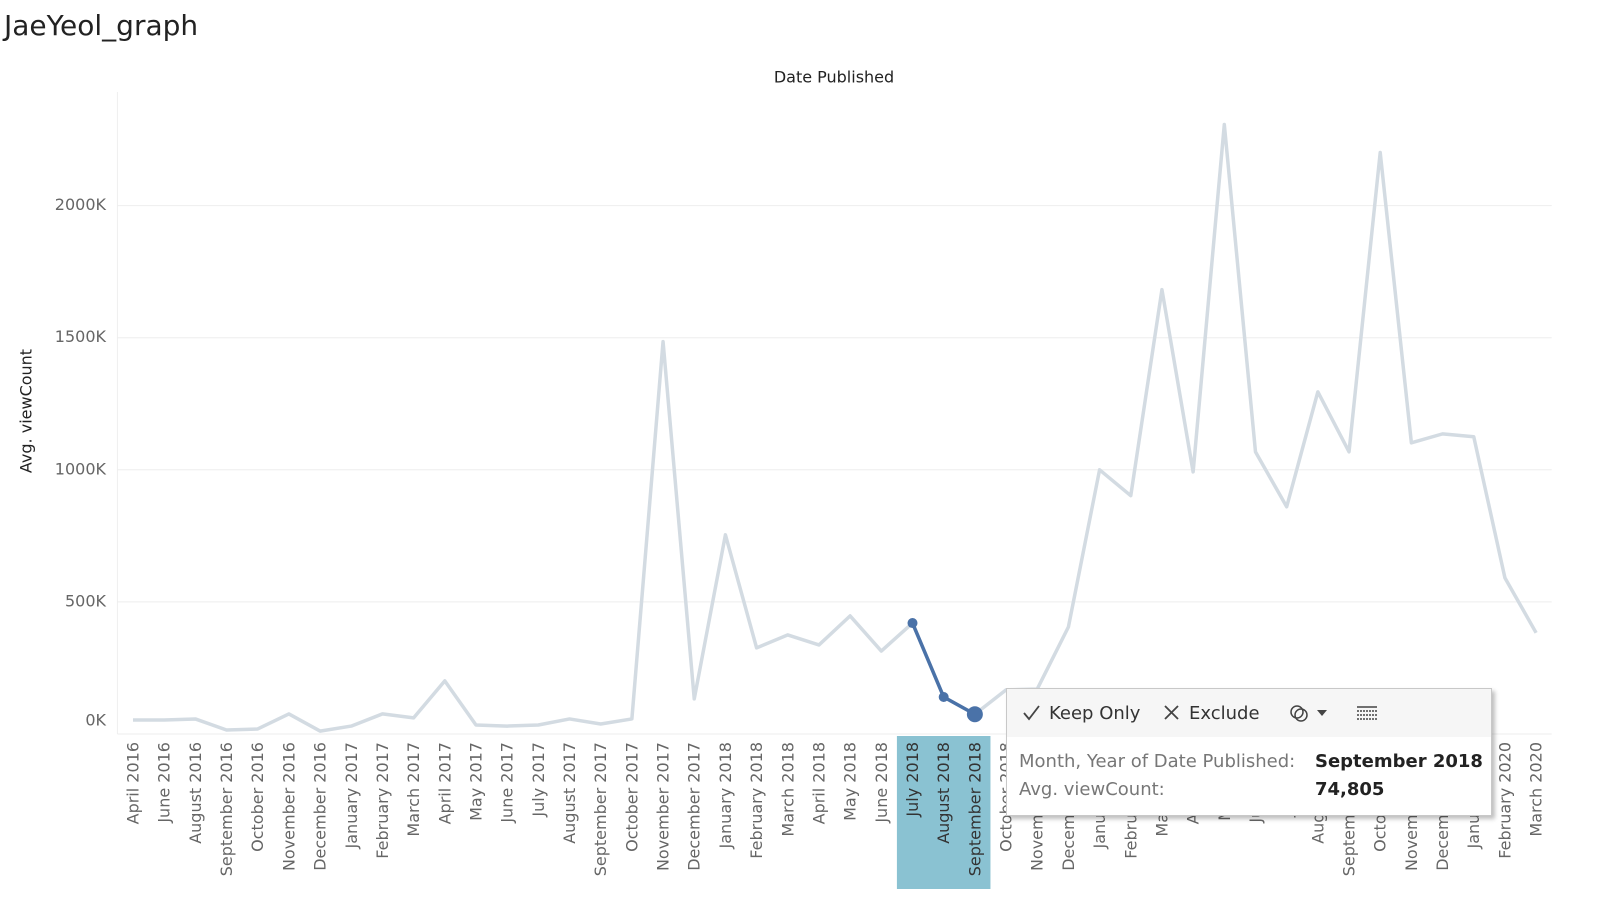  What do you see at coordinates (1536, 789) in the screenshot?
I see `x-tick-label: March 2020` at bounding box center [1536, 789].